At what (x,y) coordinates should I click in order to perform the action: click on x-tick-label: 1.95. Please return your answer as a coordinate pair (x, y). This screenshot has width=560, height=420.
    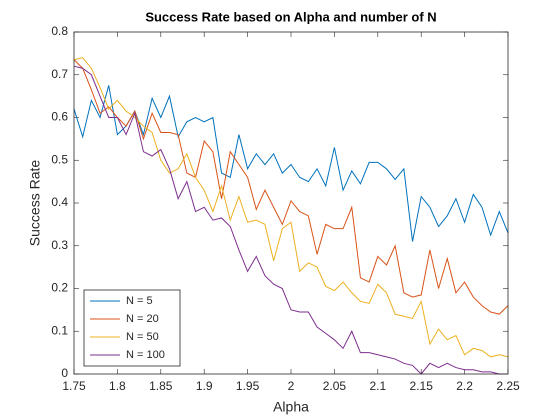
    Looking at the image, I should click on (248, 386).